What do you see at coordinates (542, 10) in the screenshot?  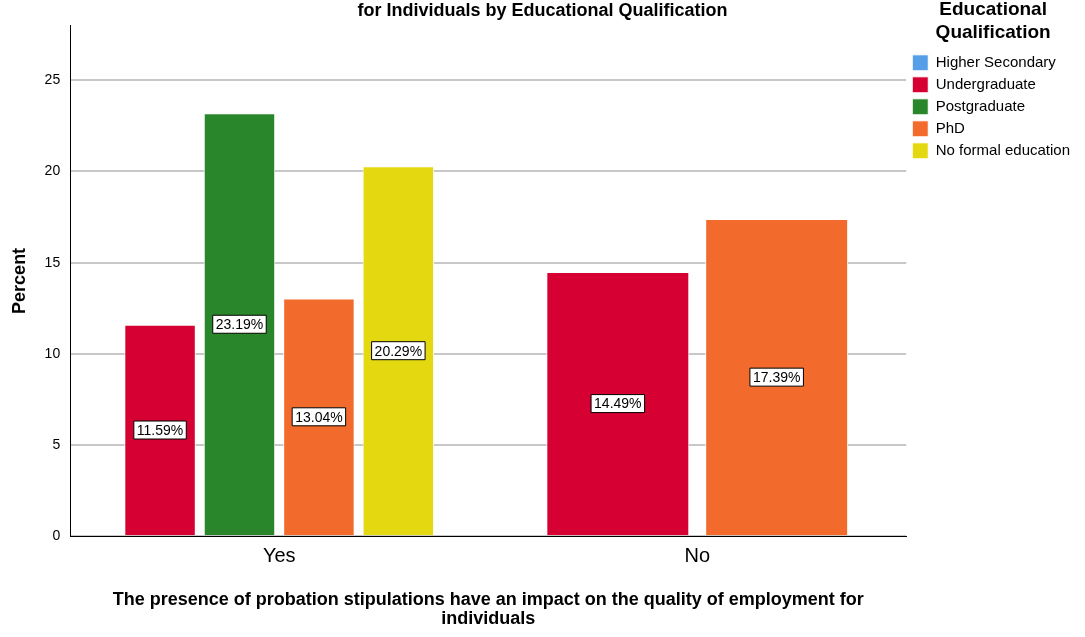 I see `chart-title: for Individuals by Educational Qualification` at bounding box center [542, 10].